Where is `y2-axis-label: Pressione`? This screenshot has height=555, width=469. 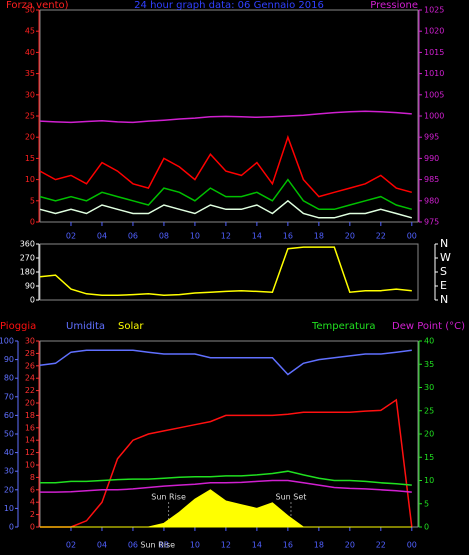 y2-axis-label: Pressione is located at coordinates (394, 5).